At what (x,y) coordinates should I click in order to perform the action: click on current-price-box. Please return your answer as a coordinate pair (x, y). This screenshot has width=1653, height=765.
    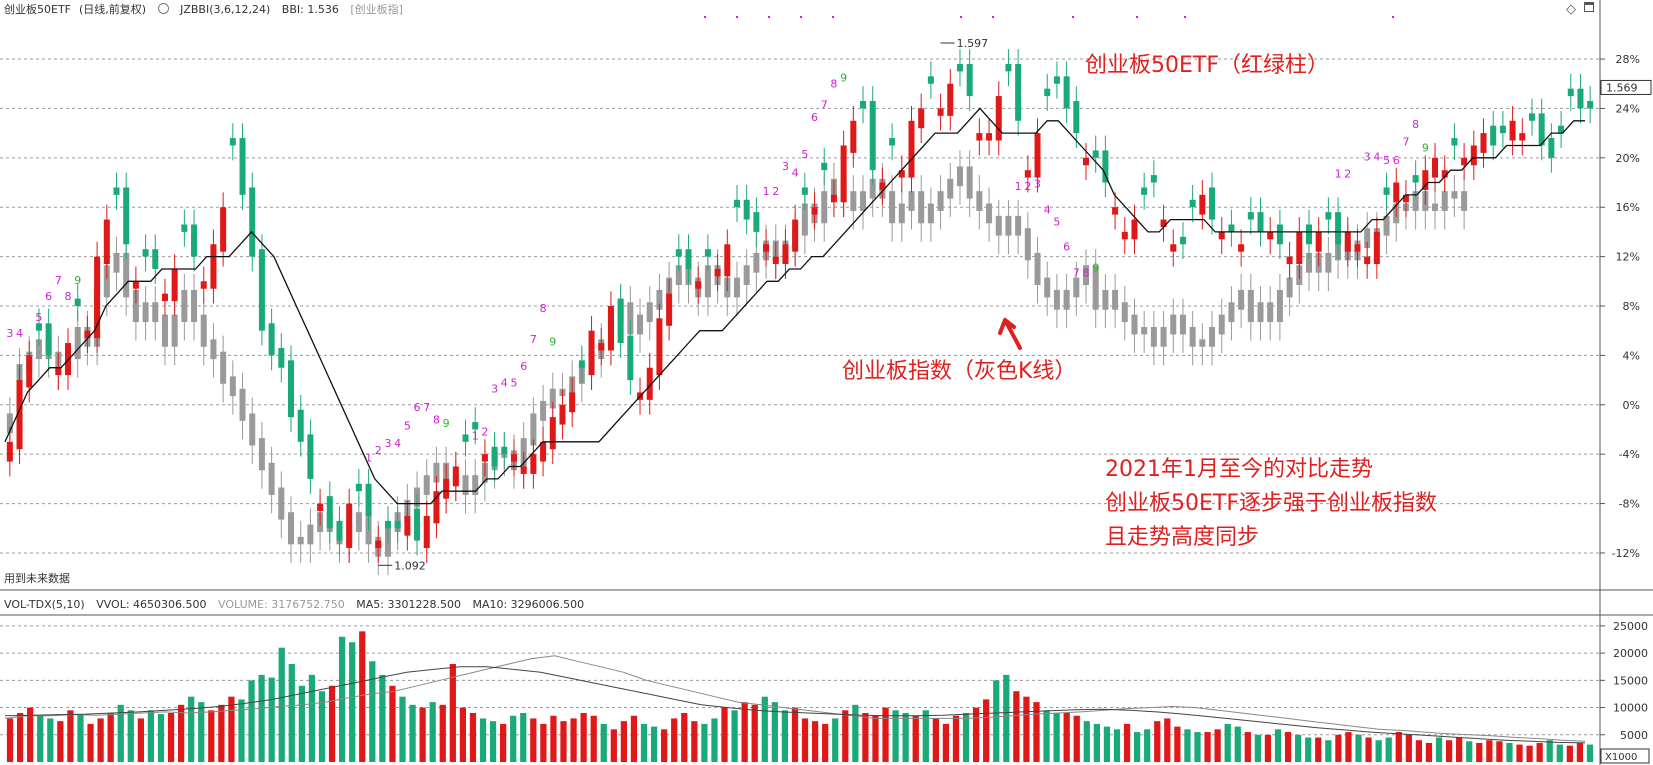
    Looking at the image, I should click on (1626, 87).